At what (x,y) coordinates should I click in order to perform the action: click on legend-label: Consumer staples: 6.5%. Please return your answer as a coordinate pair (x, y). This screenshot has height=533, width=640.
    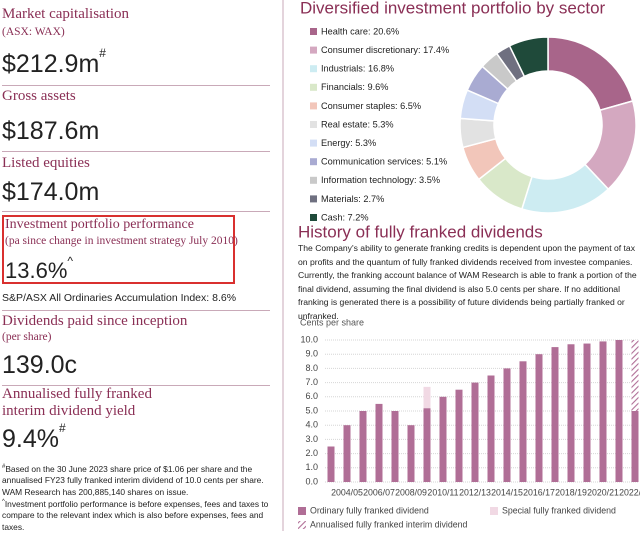
    Looking at the image, I should click on (371, 106).